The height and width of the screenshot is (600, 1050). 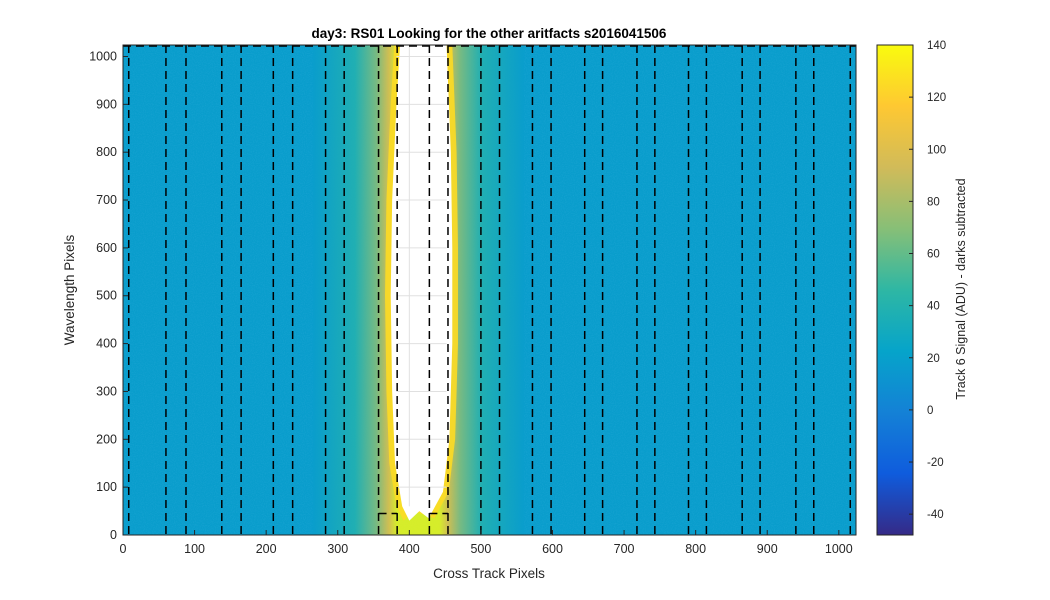 What do you see at coordinates (194, 549) in the screenshot?
I see `x-tick-label: 100` at bounding box center [194, 549].